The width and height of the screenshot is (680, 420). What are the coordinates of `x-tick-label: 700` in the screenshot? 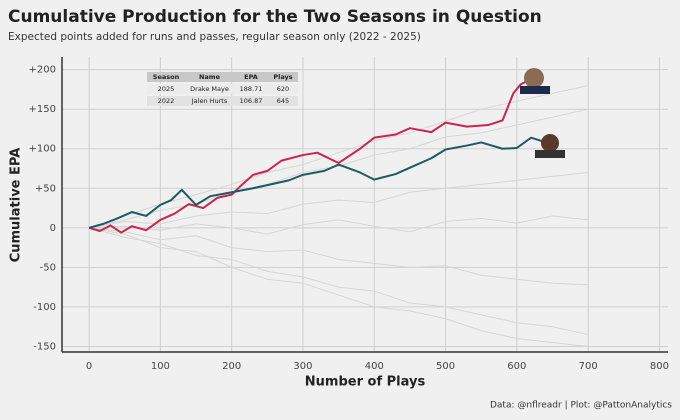 It's located at (588, 366).